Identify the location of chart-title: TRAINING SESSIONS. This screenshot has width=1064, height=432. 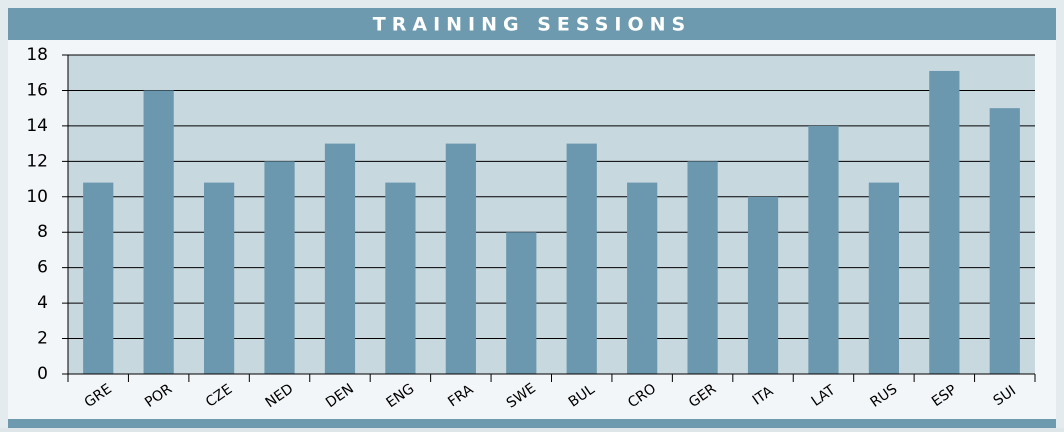
(532, 25).